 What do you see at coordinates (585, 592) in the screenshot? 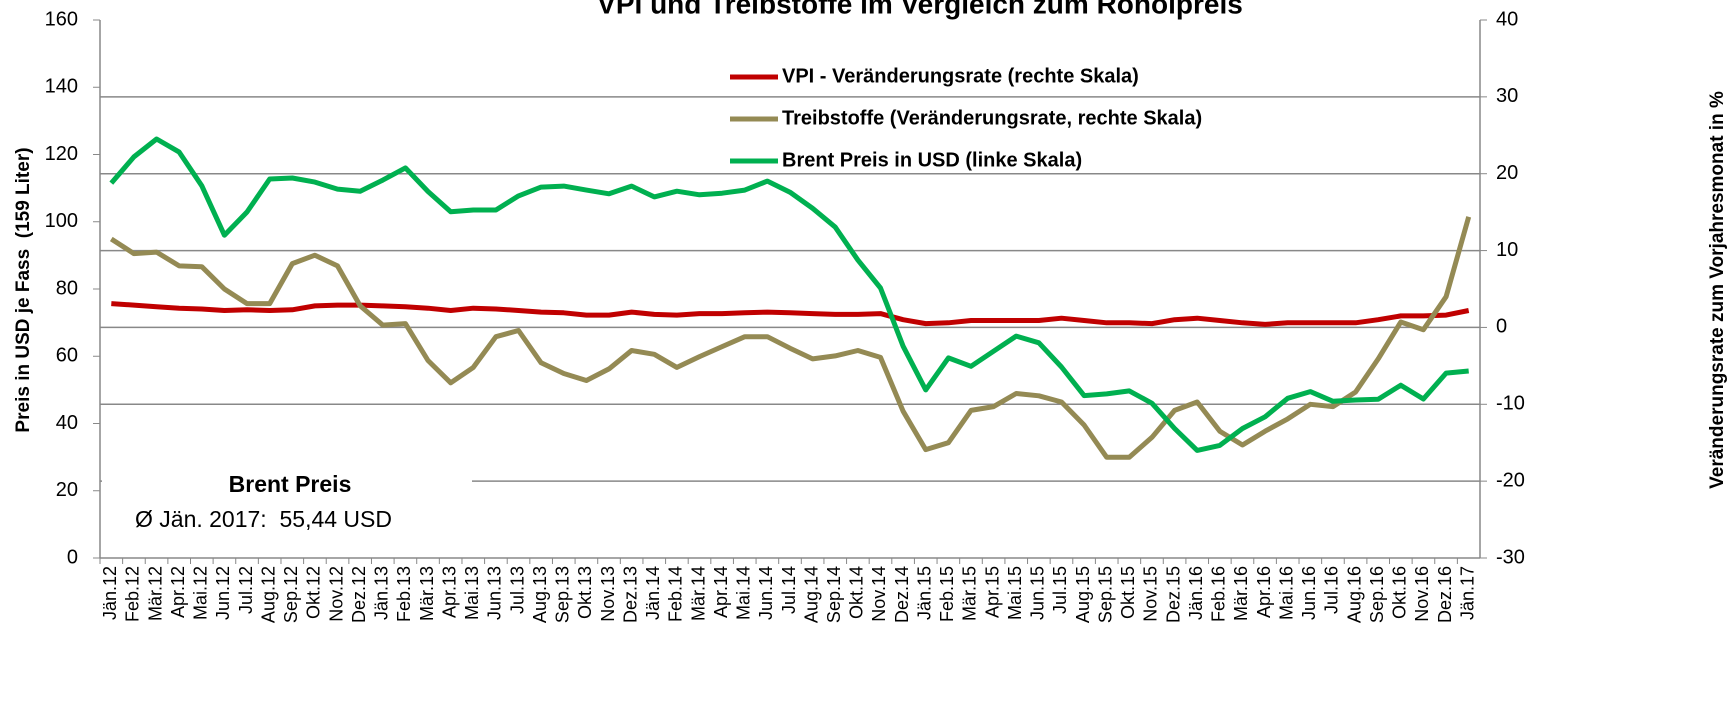
I see `x-tick-label: Okt.13` at bounding box center [585, 592].